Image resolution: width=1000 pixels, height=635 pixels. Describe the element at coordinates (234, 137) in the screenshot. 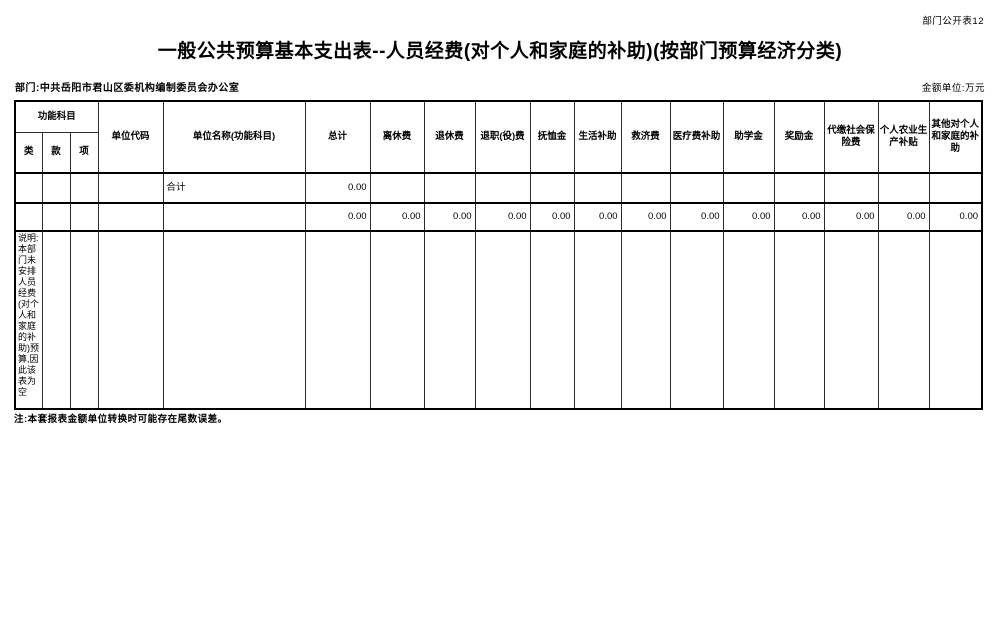

I see `header-unit-name: 单位名称(功能科目)` at that location.